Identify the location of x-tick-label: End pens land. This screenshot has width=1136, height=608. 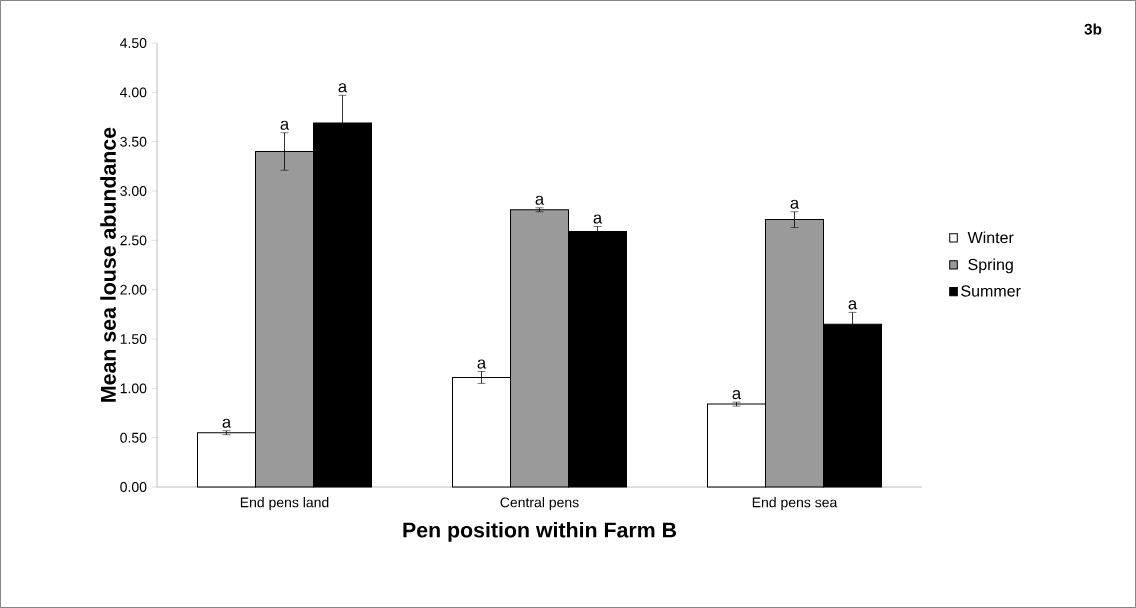
(284, 504).